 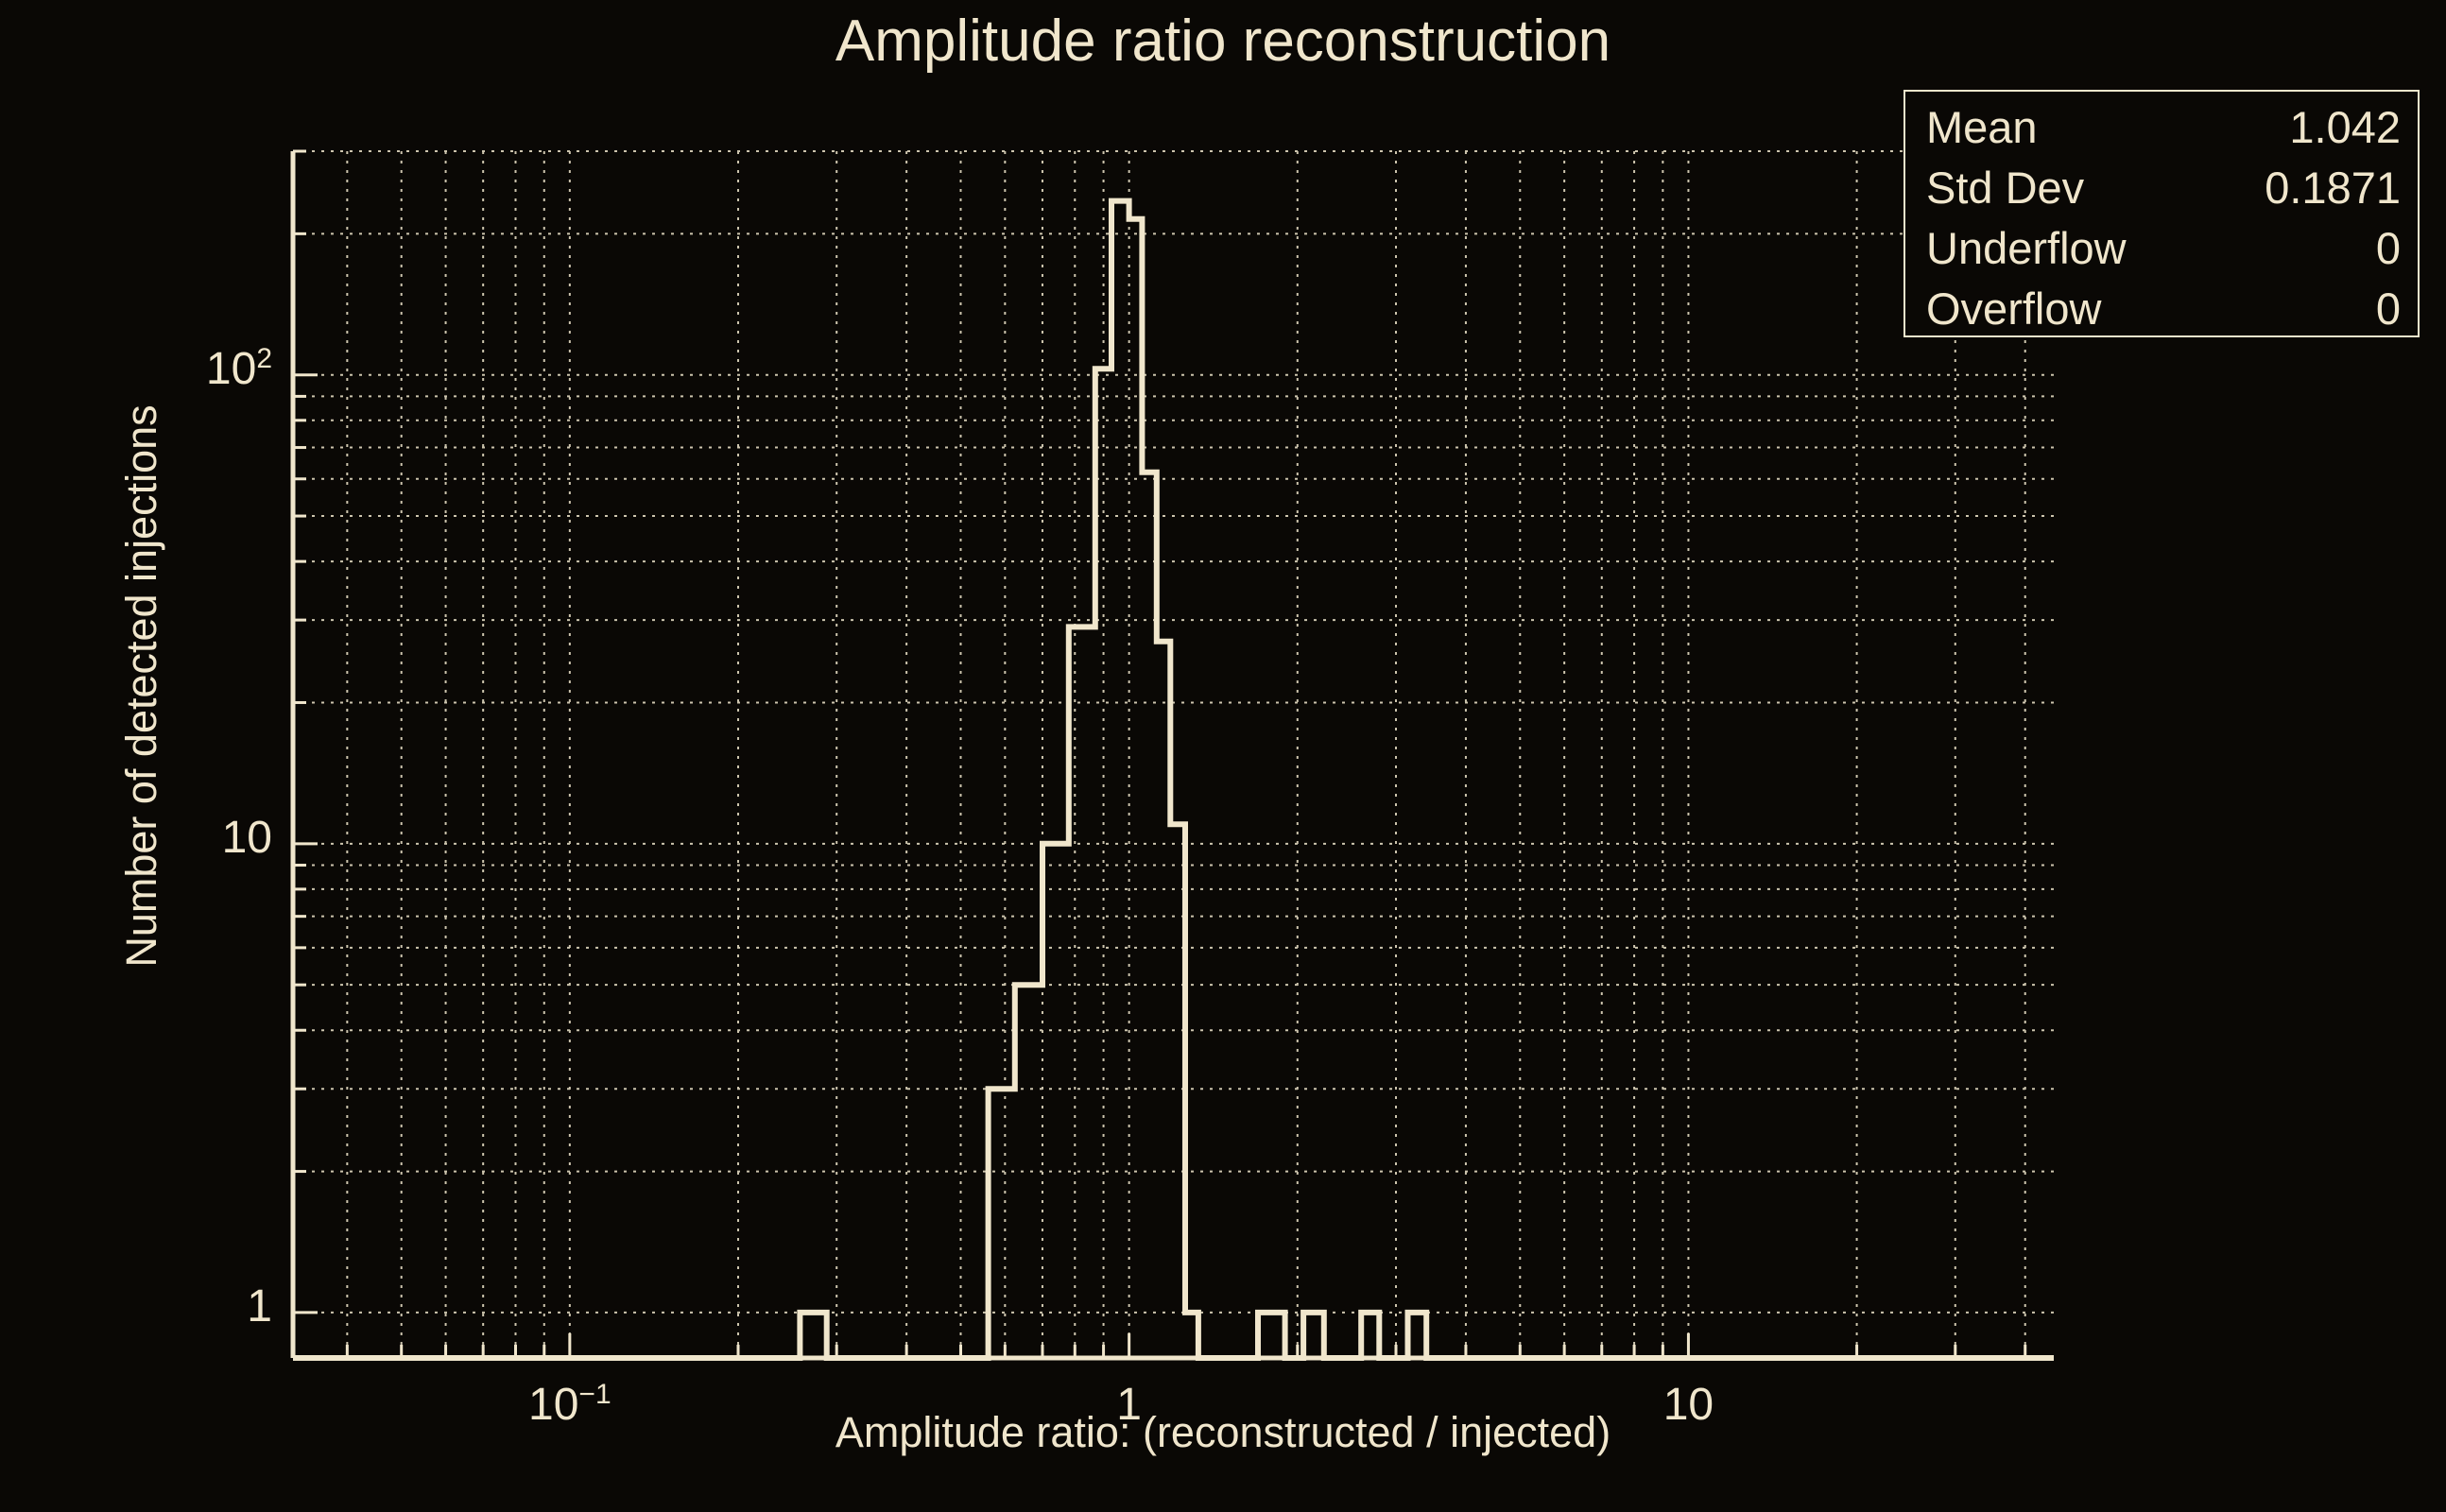 I want to click on page-title: Amplitude ratio reconstruction, so click(x=1223, y=41).